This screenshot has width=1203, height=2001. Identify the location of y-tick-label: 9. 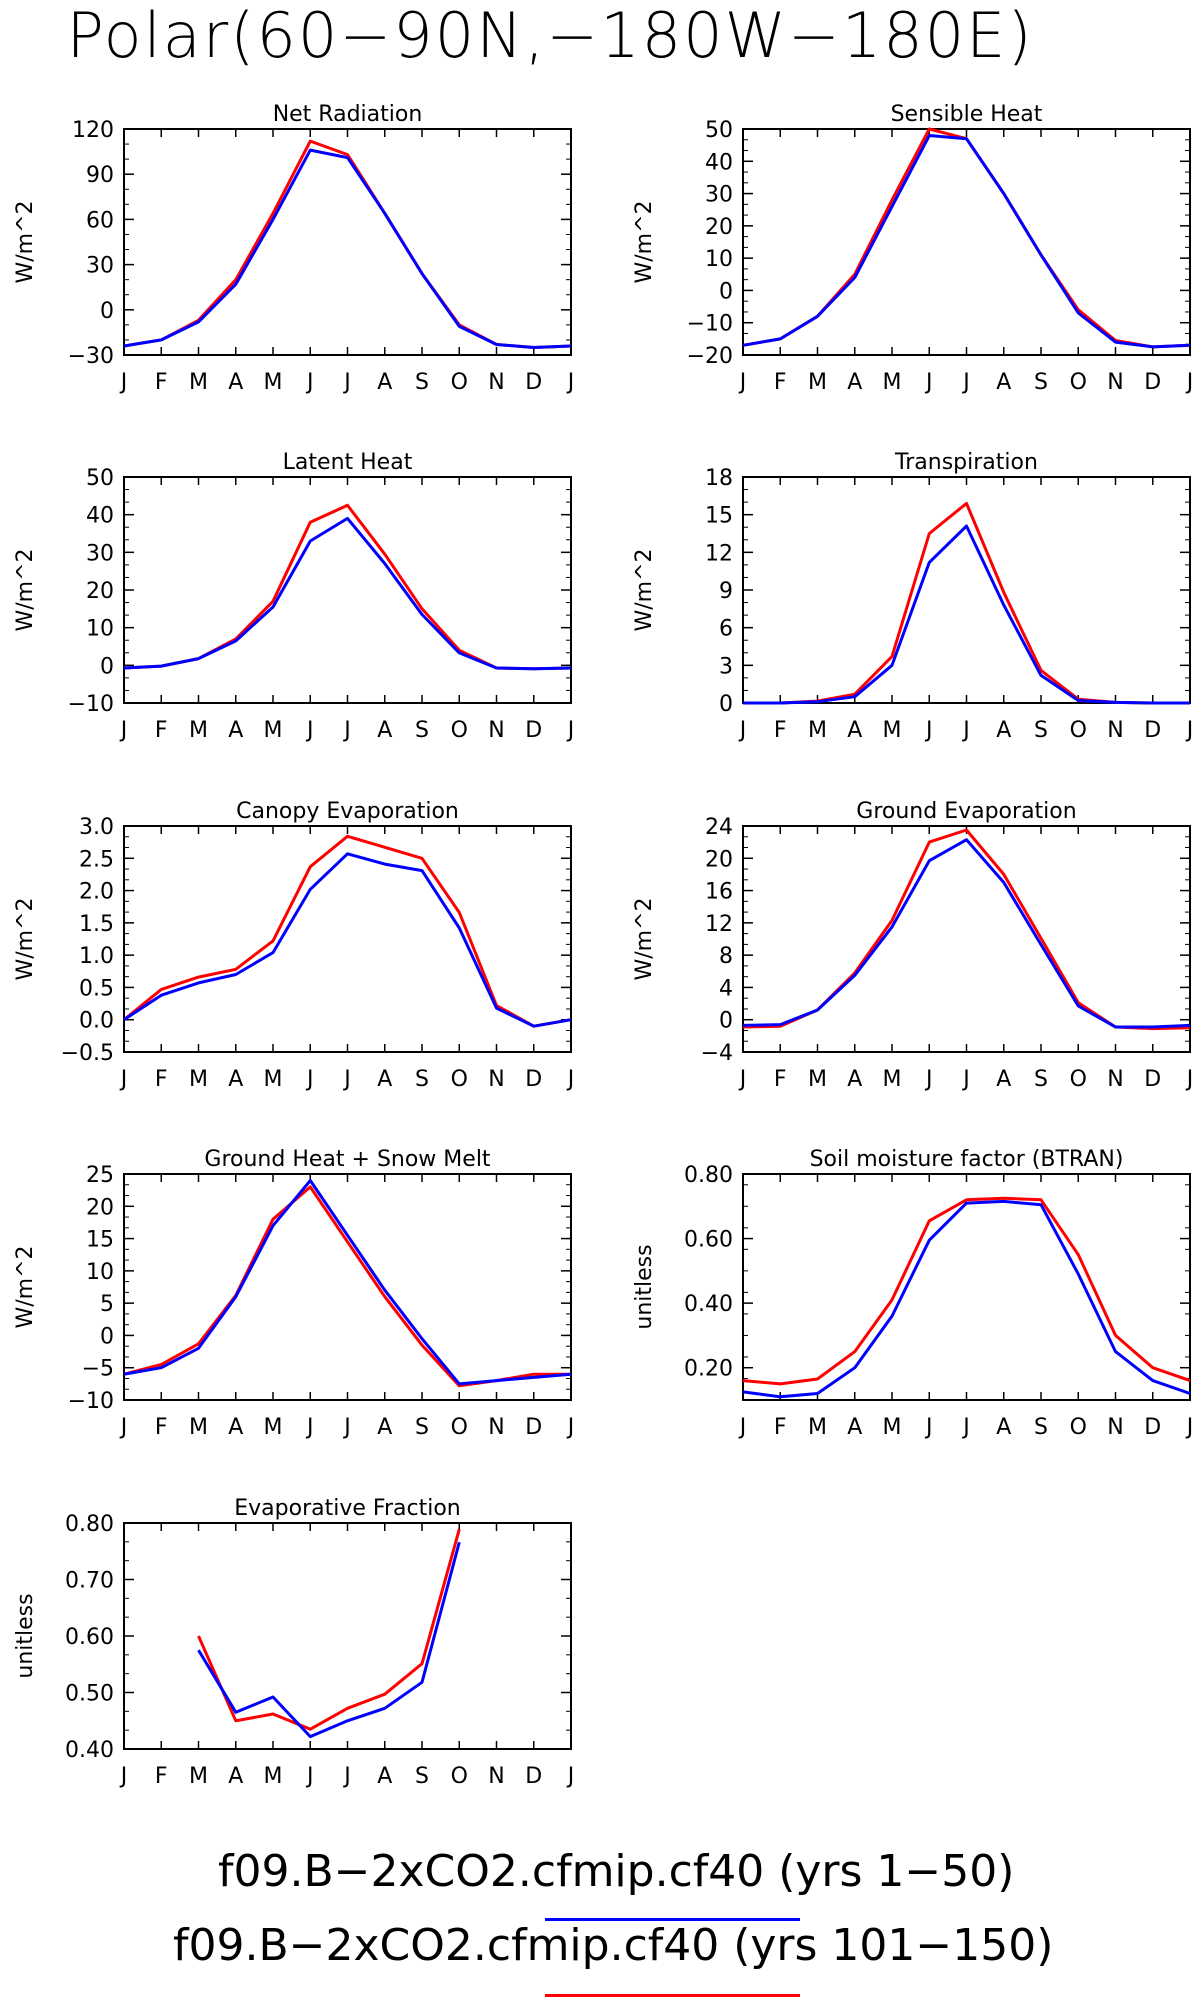
(726, 591).